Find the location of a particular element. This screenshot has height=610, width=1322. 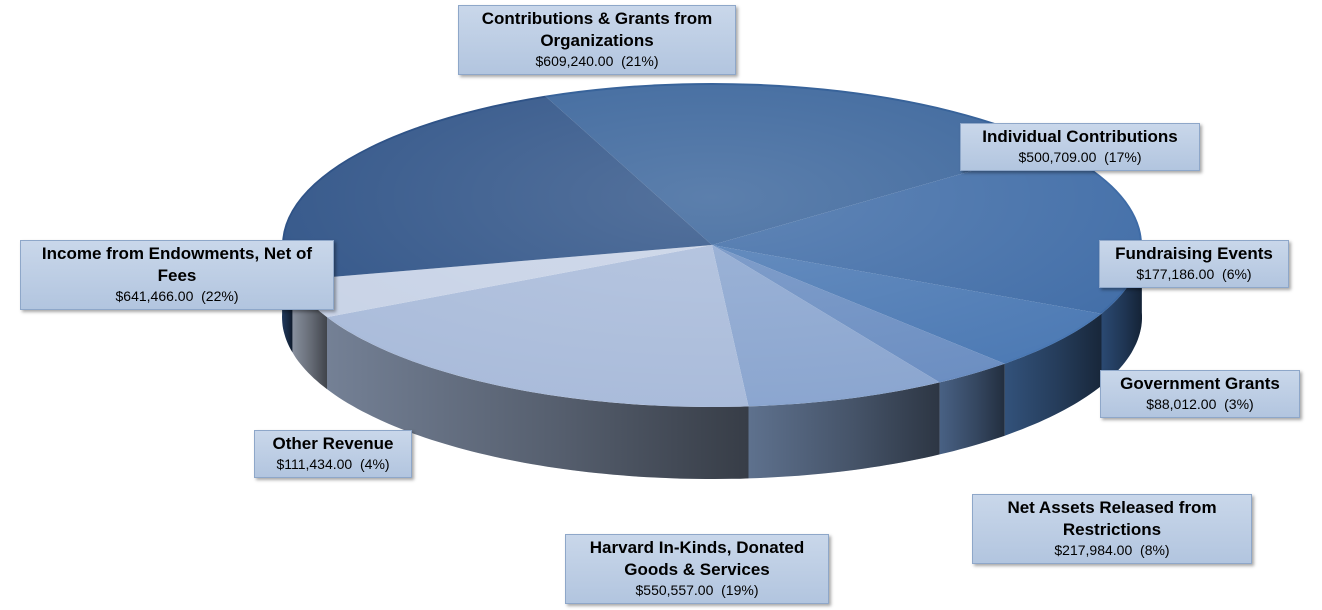

slice-name: Government Grants is located at coordinates (1200, 383).